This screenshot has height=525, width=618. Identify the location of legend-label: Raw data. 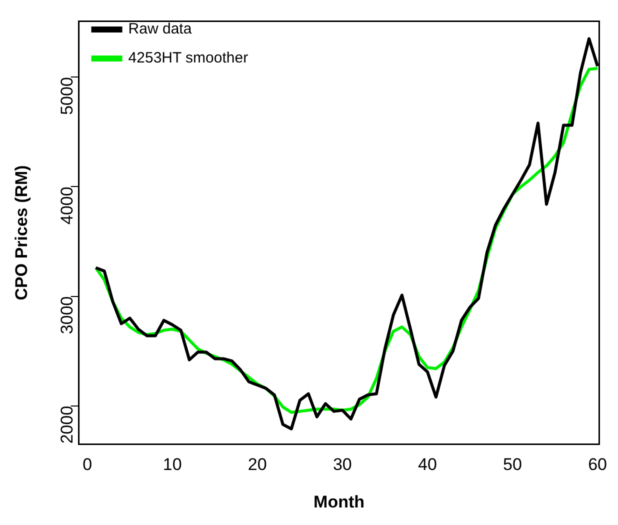
(160, 29).